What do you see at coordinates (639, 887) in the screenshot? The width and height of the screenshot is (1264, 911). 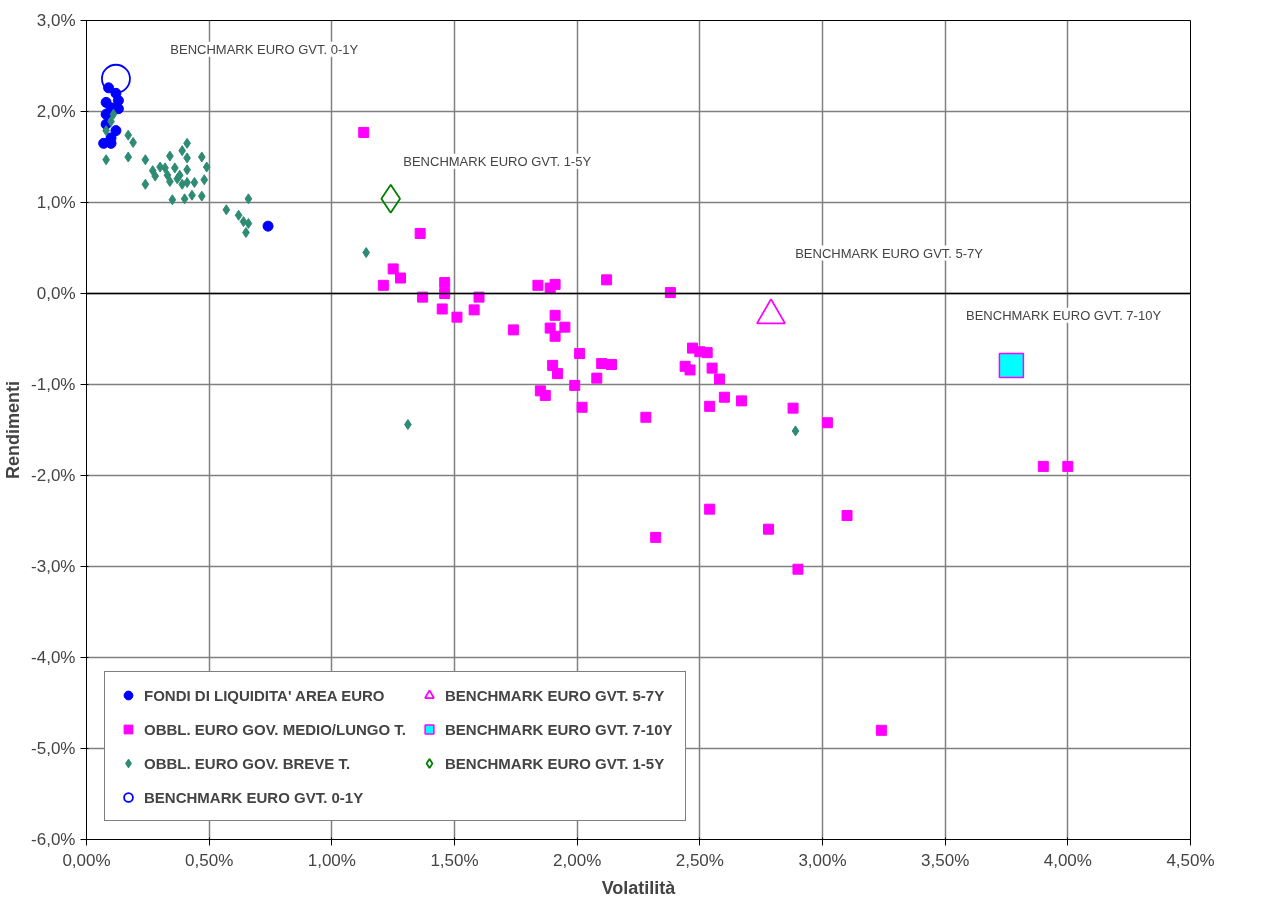 I see `x-axis-title: Volatilità` at bounding box center [639, 887].